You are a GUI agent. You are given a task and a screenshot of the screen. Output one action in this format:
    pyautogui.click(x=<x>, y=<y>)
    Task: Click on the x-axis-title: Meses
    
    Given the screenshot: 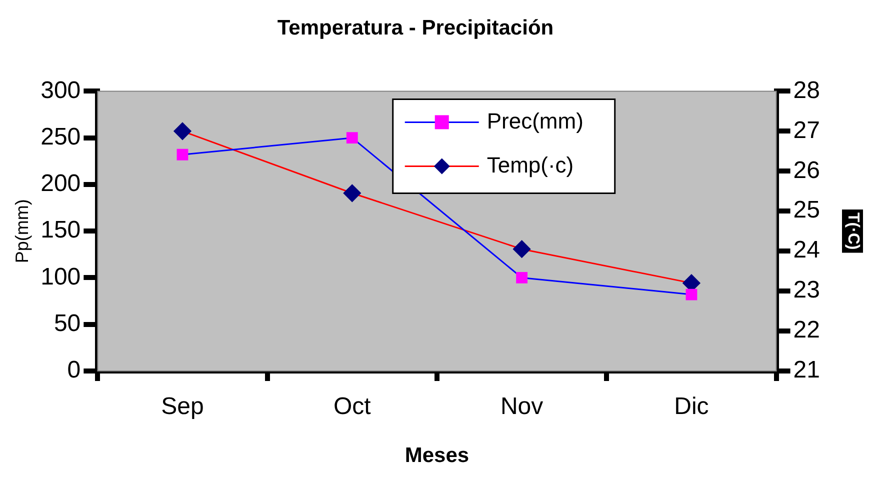 What is the action you would take?
    pyautogui.click(x=437, y=456)
    